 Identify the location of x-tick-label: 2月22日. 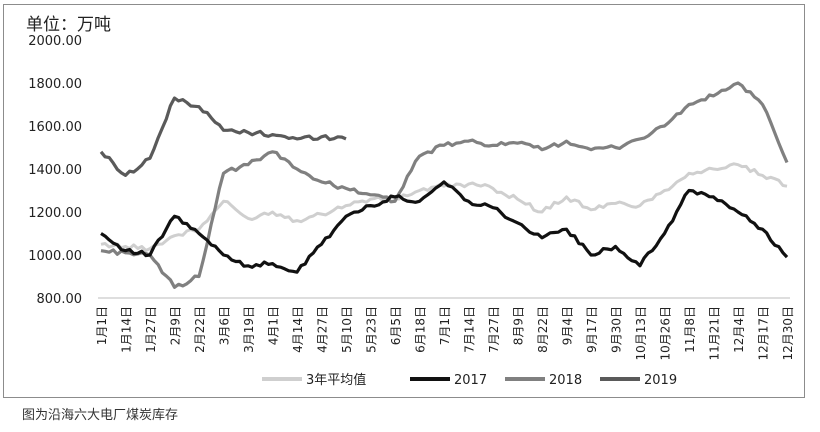
(200, 329).